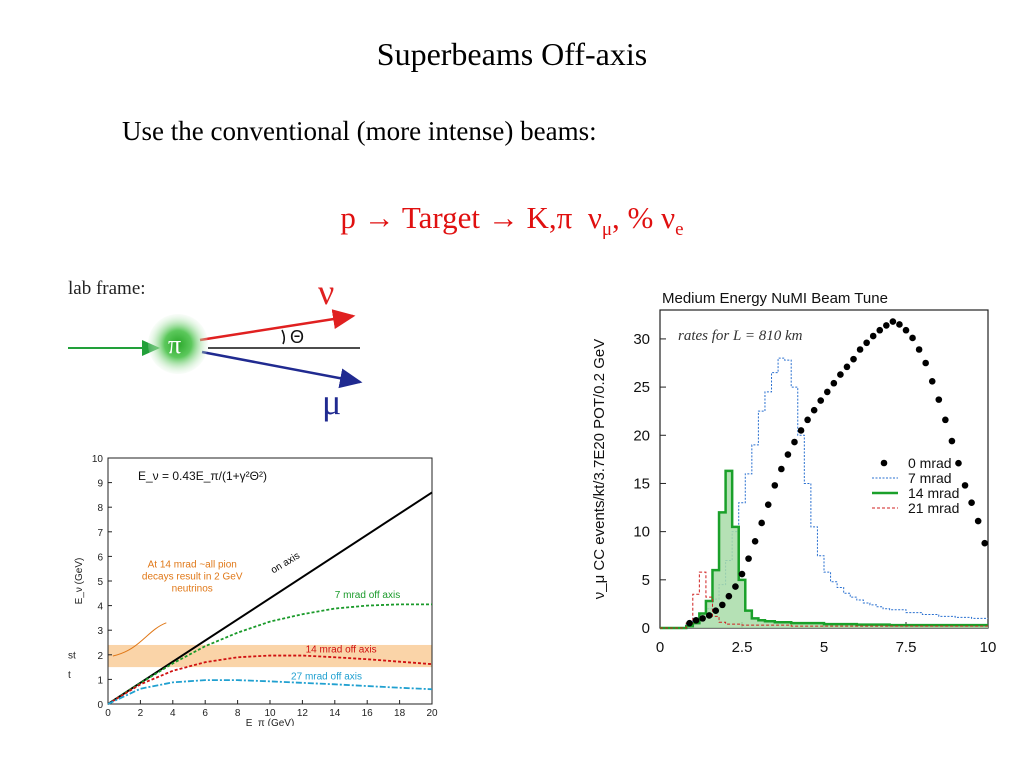 Image resolution: width=1024 pixels, height=768 pixels. I want to click on chart-title: Medium Energy NuMI Beam Tune, so click(775, 298).